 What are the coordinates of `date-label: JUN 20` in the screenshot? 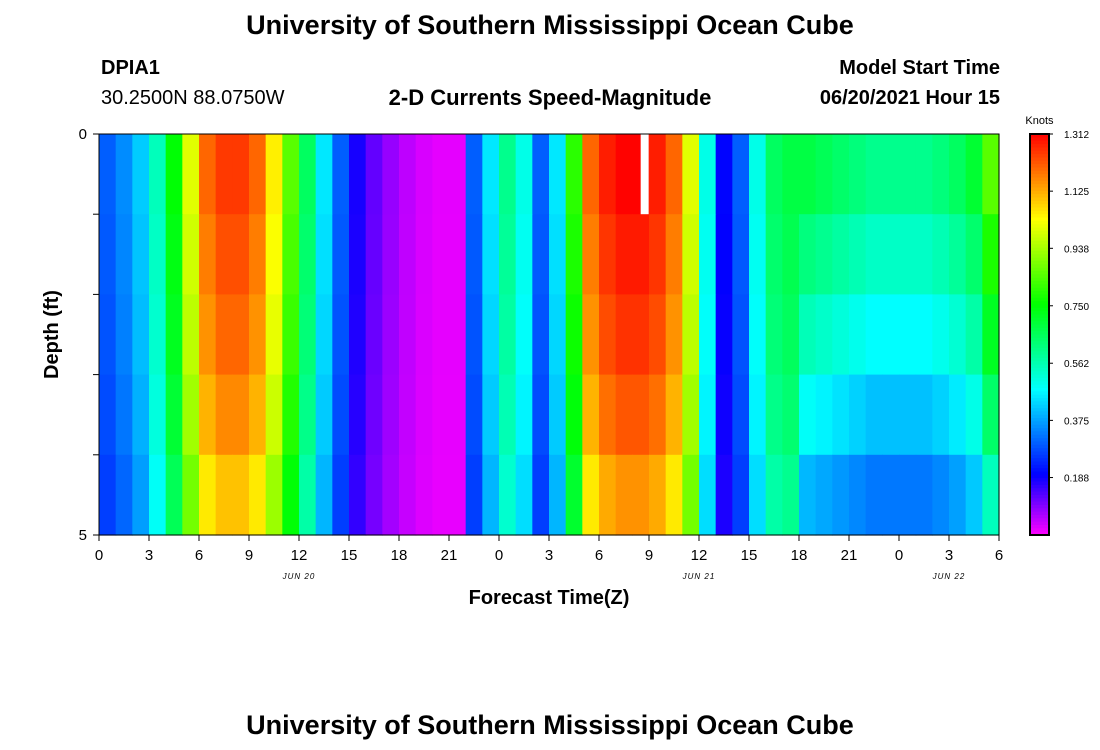 It's located at (299, 576).